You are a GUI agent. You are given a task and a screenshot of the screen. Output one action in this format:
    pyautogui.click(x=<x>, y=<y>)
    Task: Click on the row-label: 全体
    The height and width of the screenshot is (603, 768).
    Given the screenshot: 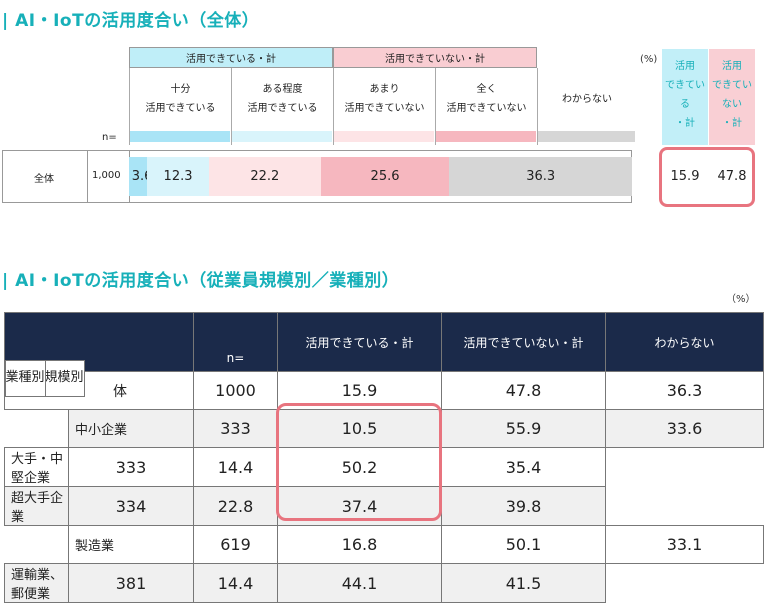 What is the action you would take?
    pyautogui.click(x=44, y=179)
    